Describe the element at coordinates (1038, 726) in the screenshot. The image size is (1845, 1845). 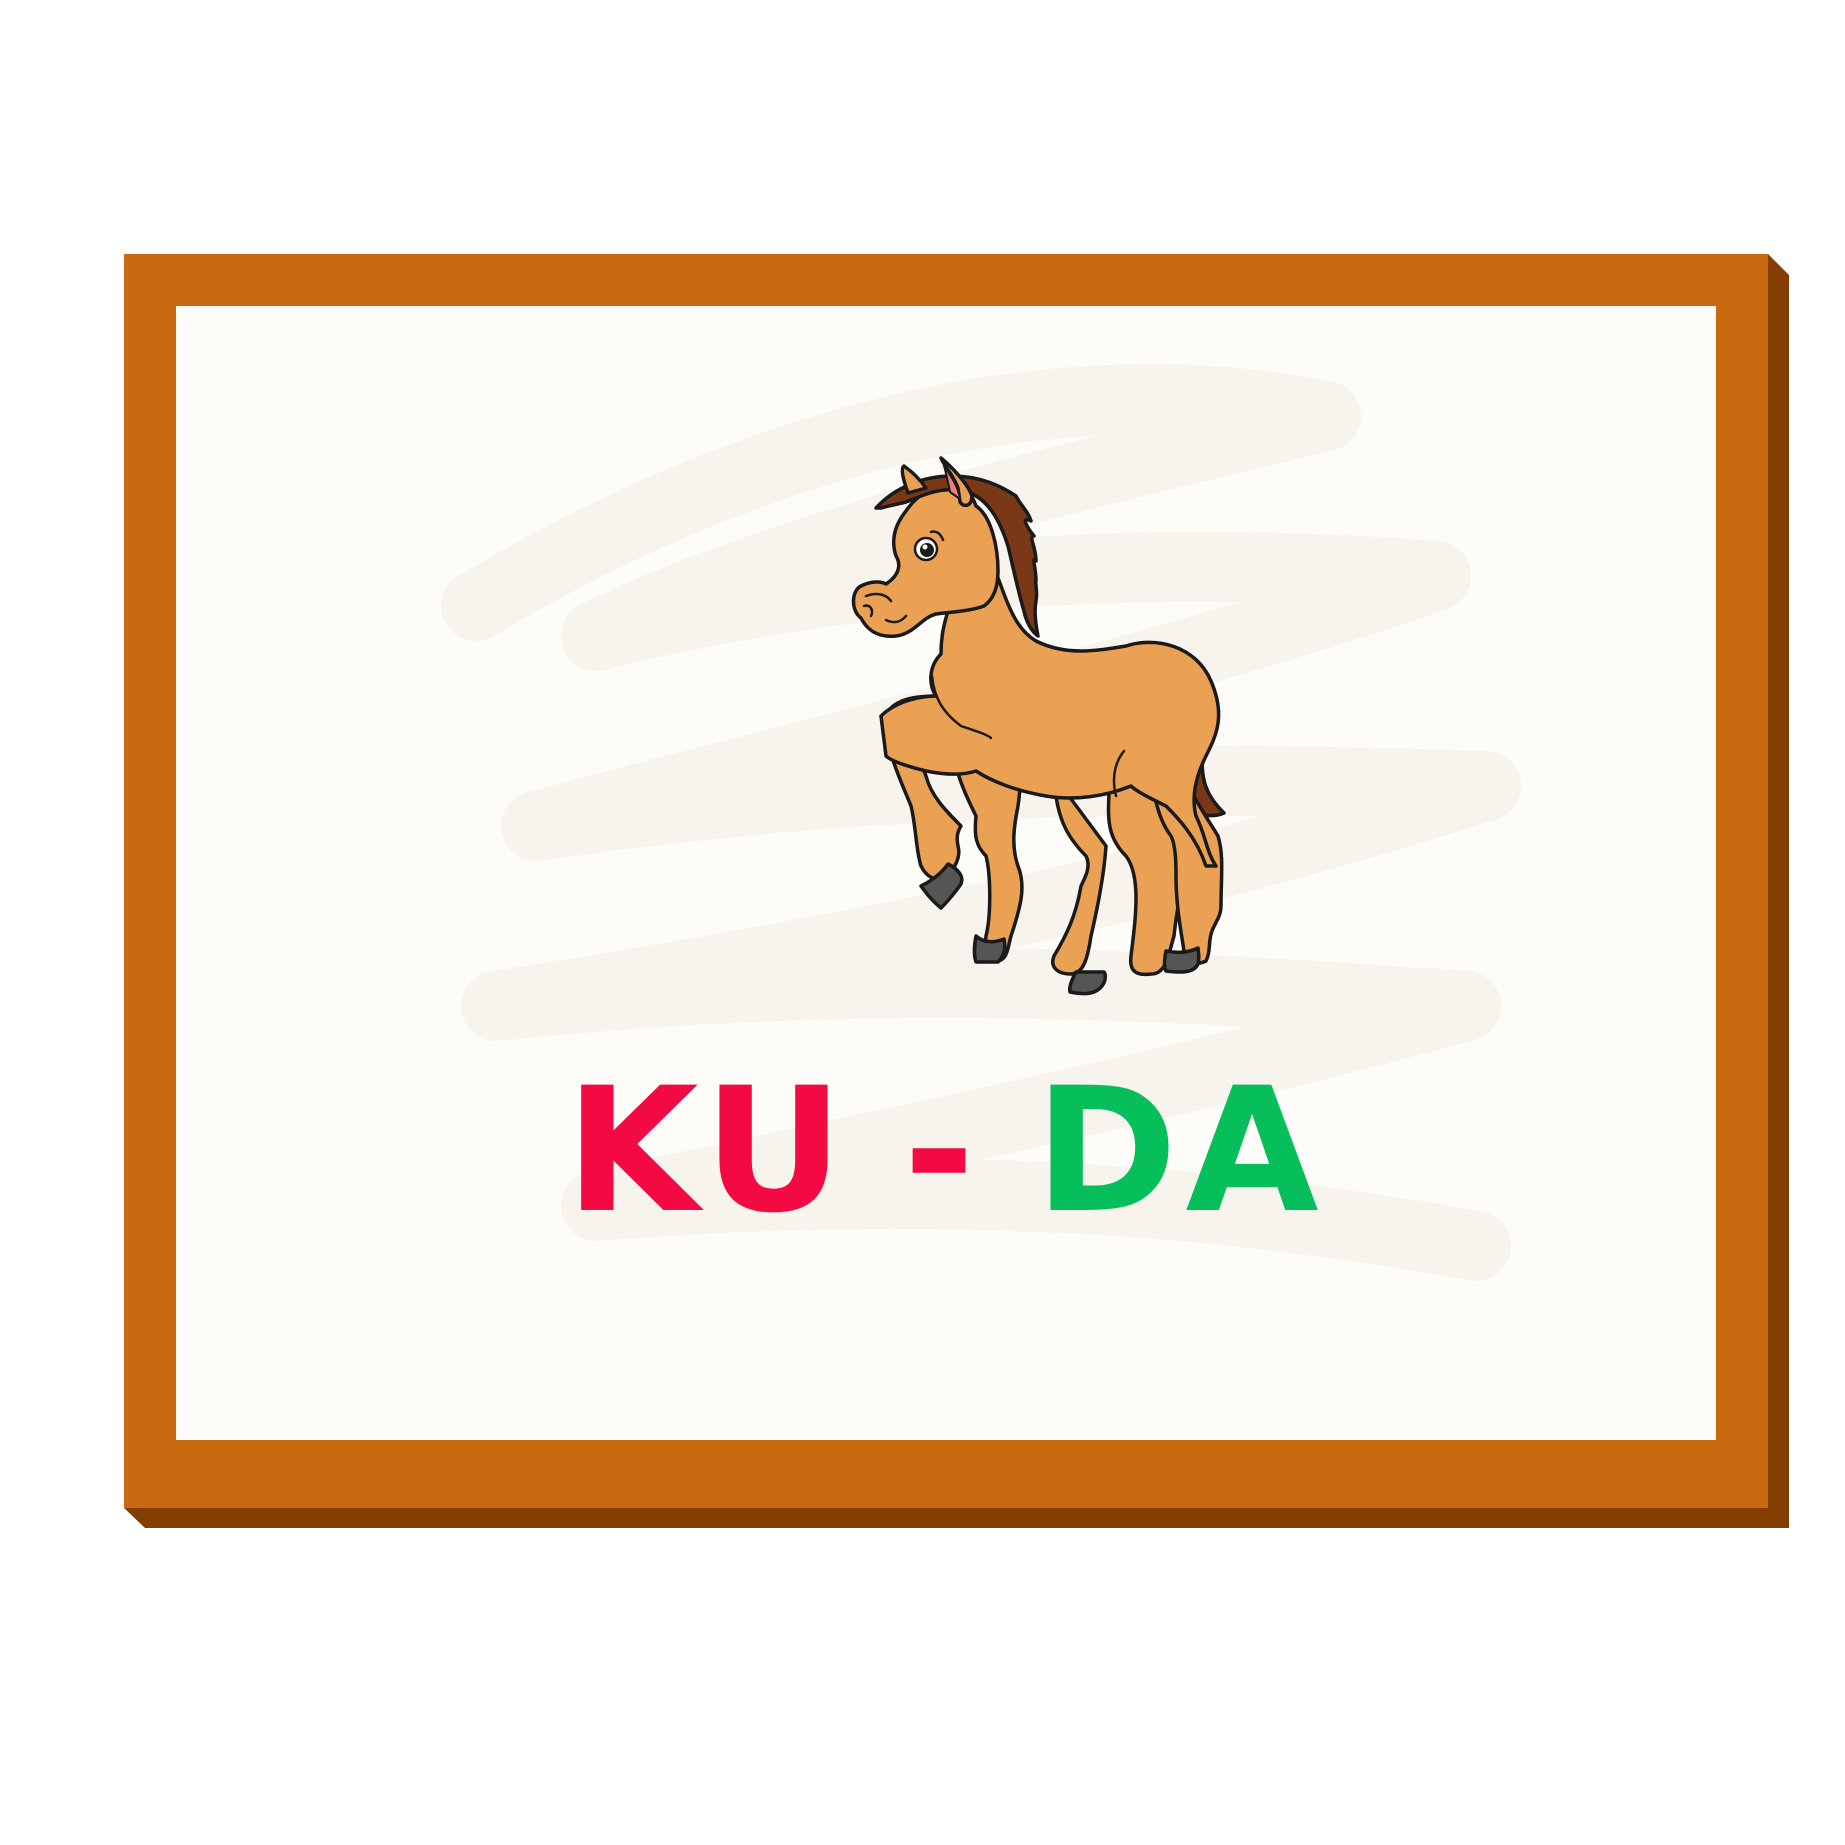
I see `horse-icon` at that location.